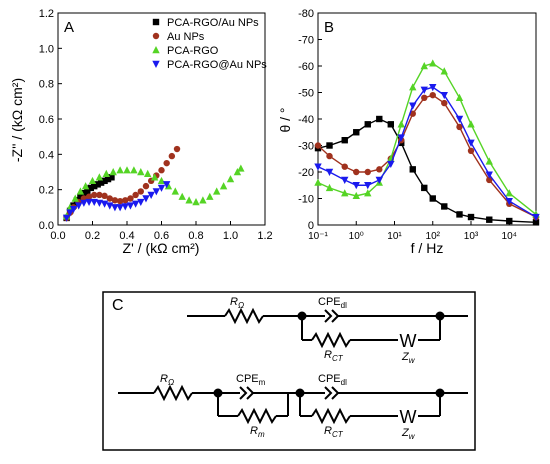 The image size is (550, 464). What do you see at coordinates (213, 23) in the screenshot?
I see `legend-label: PCA-RGO/Au NPs` at bounding box center [213, 23].